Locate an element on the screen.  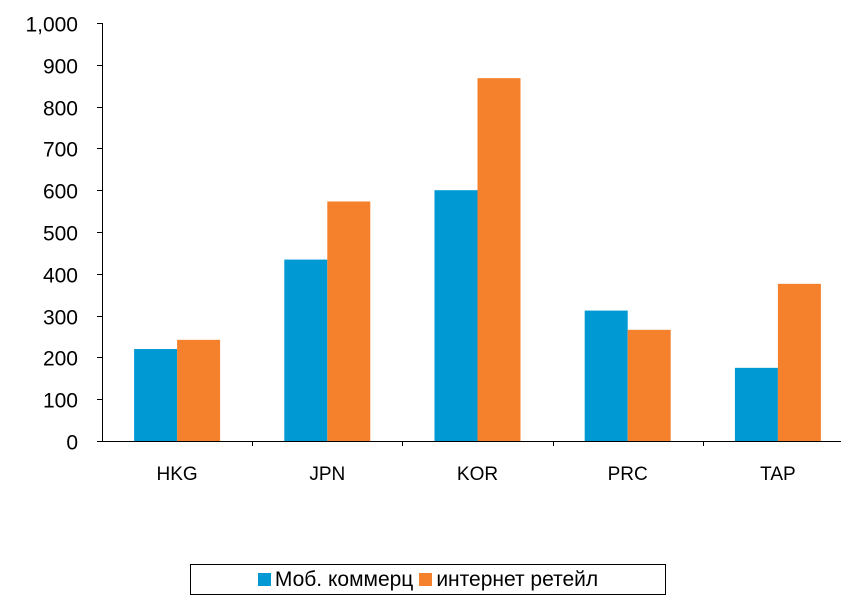
y-tick-label: 100 is located at coordinates (60, 401).